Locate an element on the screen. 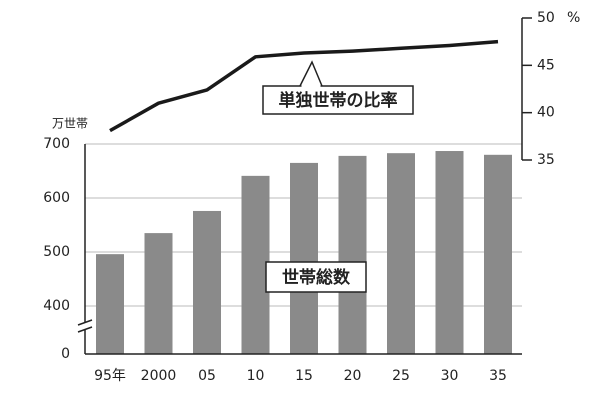 The width and height of the screenshot is (600, 410). x-tick-label: 20 is located at coordinates (353, 376).